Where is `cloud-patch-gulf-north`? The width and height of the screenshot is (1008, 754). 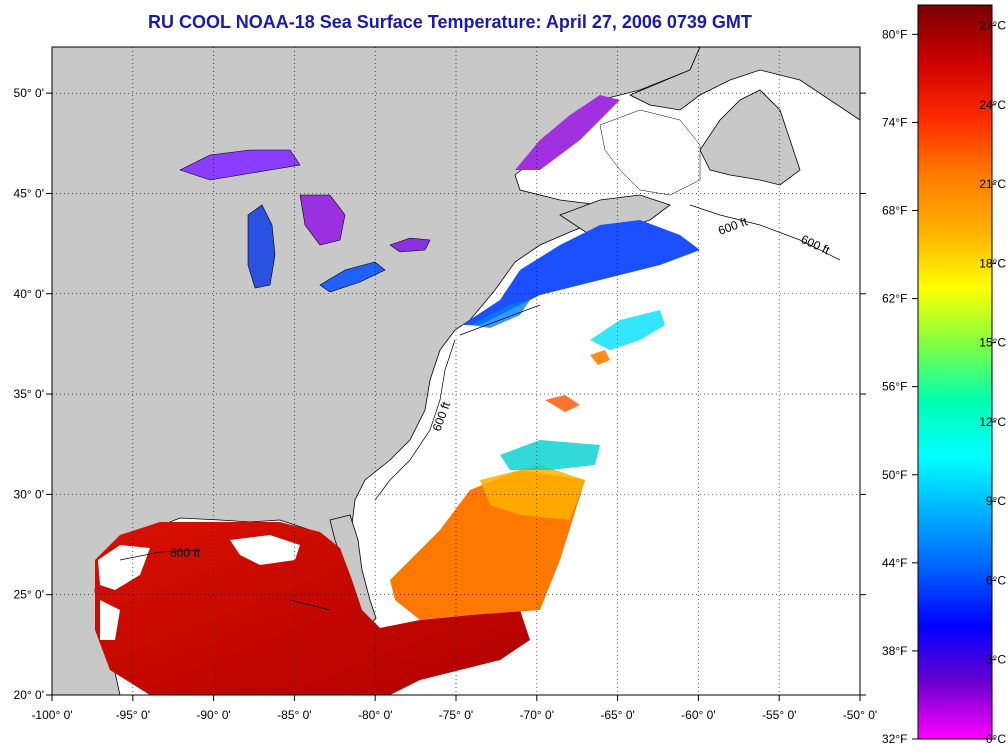
cloud-patch-gulf-north is located at coordinates (265, 550).